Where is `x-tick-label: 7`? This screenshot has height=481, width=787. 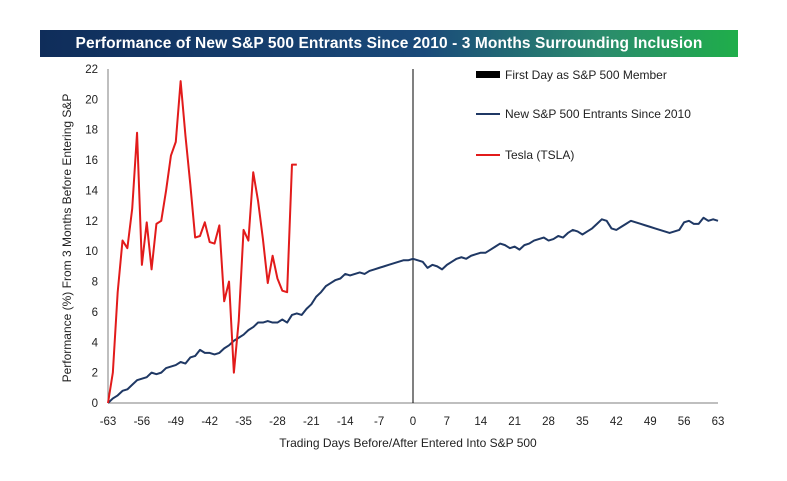 x-tick-label: 7 is located at coordinates (447, 422).